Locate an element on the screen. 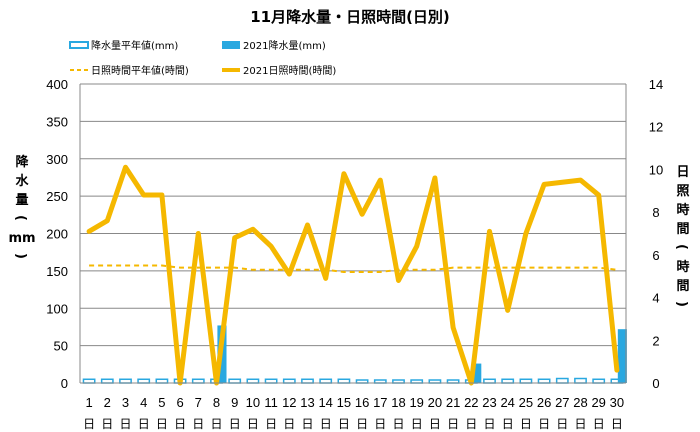 The image size is (700, 432). y-left-tick-label: 150 is located at coordinates (57, 271).